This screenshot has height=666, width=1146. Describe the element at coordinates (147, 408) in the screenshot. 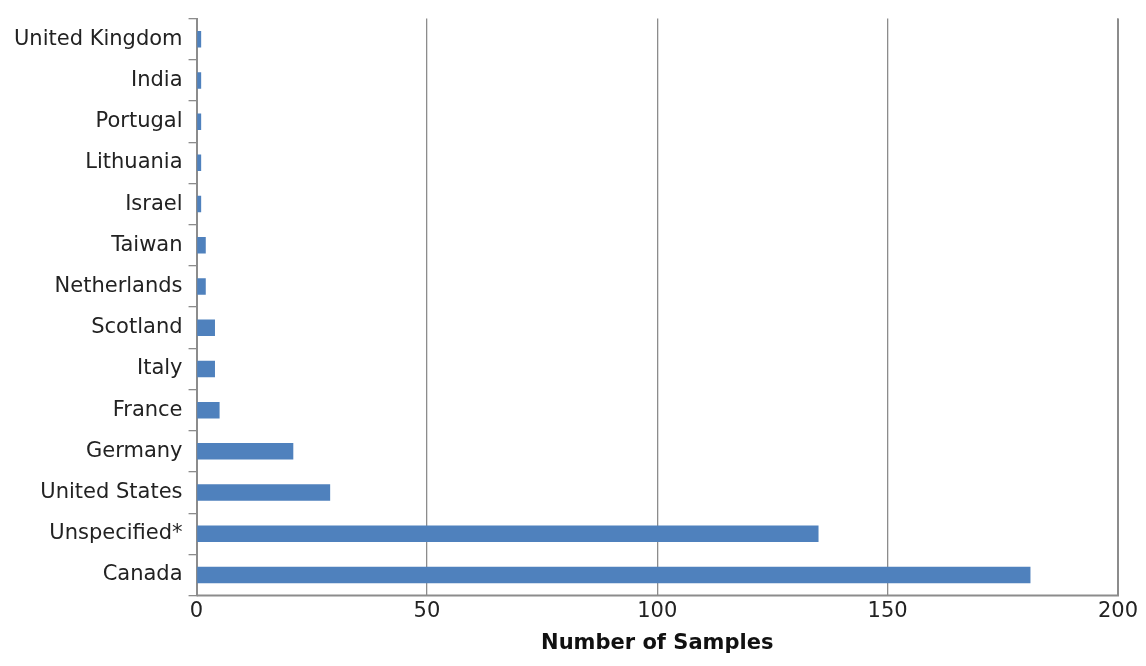

I see `y-tick-label: France` at that location.